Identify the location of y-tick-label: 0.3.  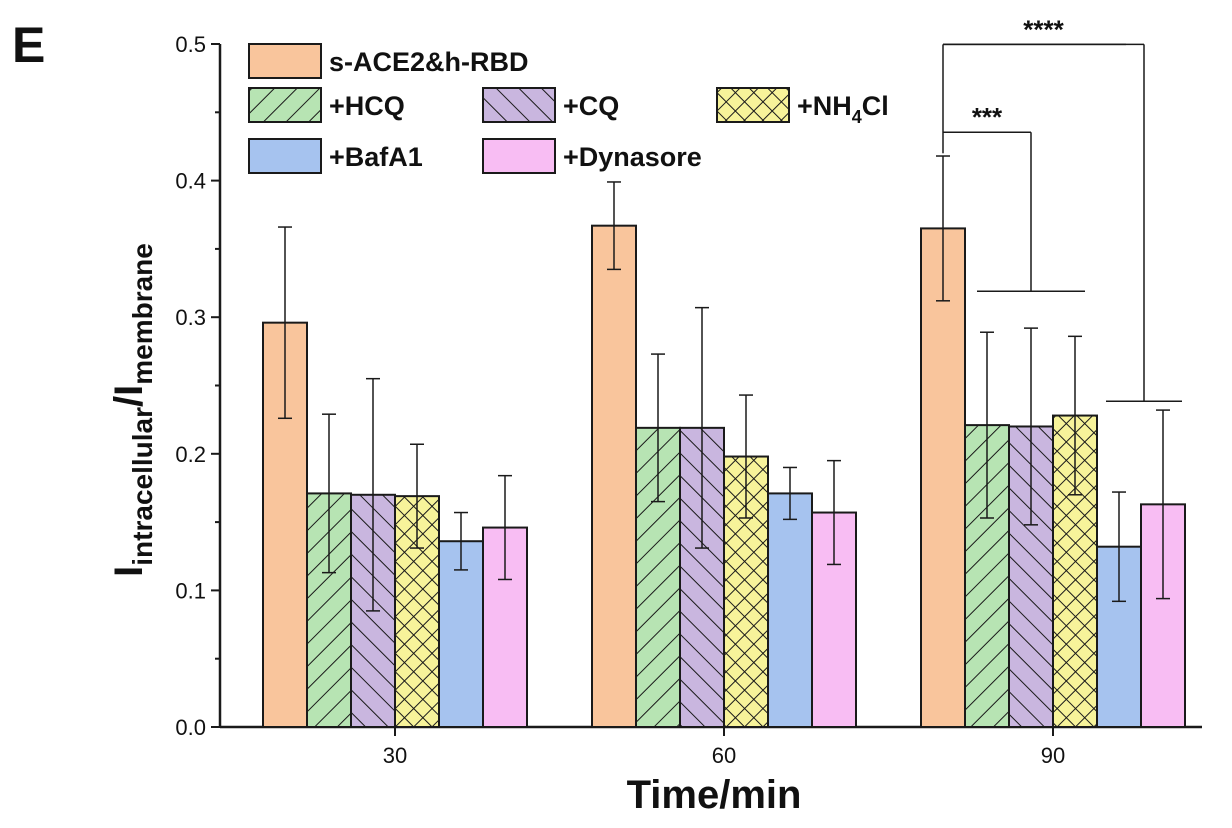
(190, 317).